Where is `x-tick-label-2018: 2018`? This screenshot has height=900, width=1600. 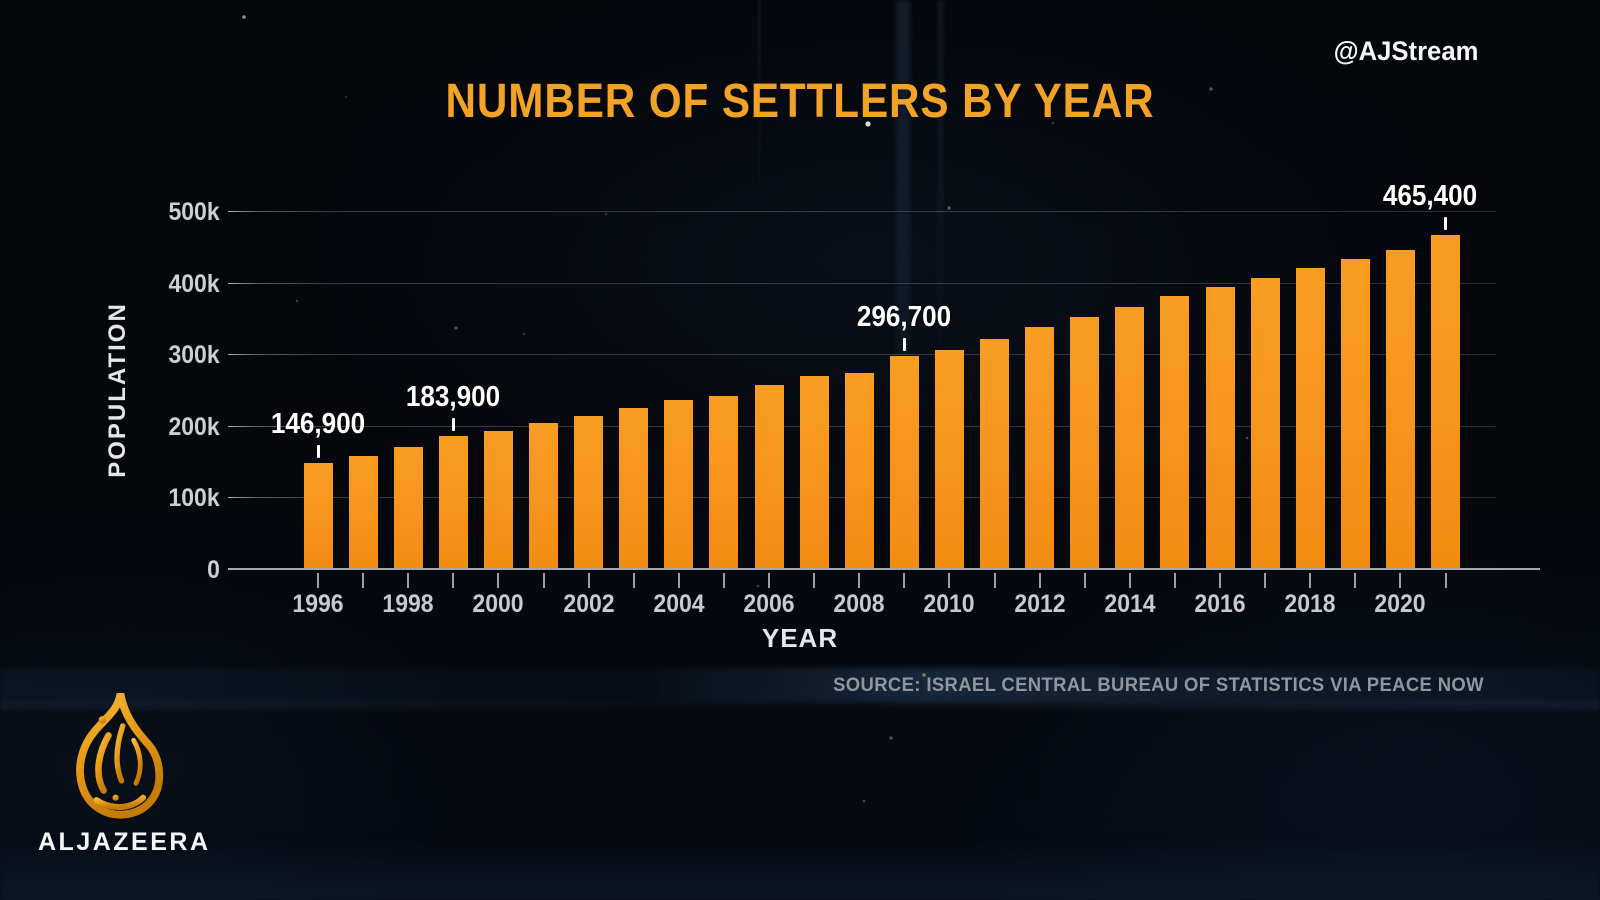
x-tick-label-2018: 2018 is located at coordinates (1310, 604).